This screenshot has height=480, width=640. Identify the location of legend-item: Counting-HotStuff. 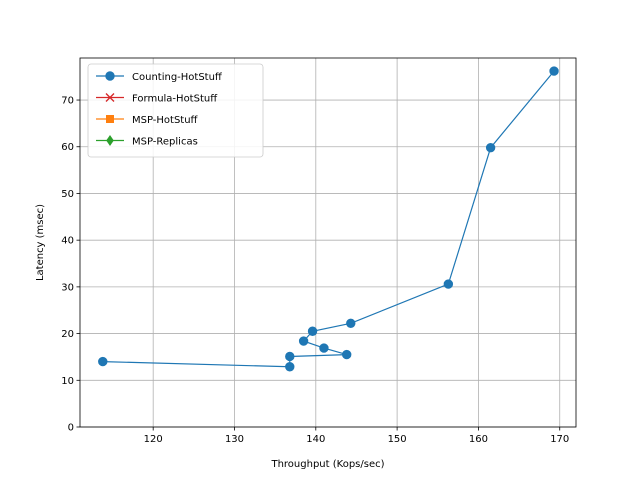
(159, 77).